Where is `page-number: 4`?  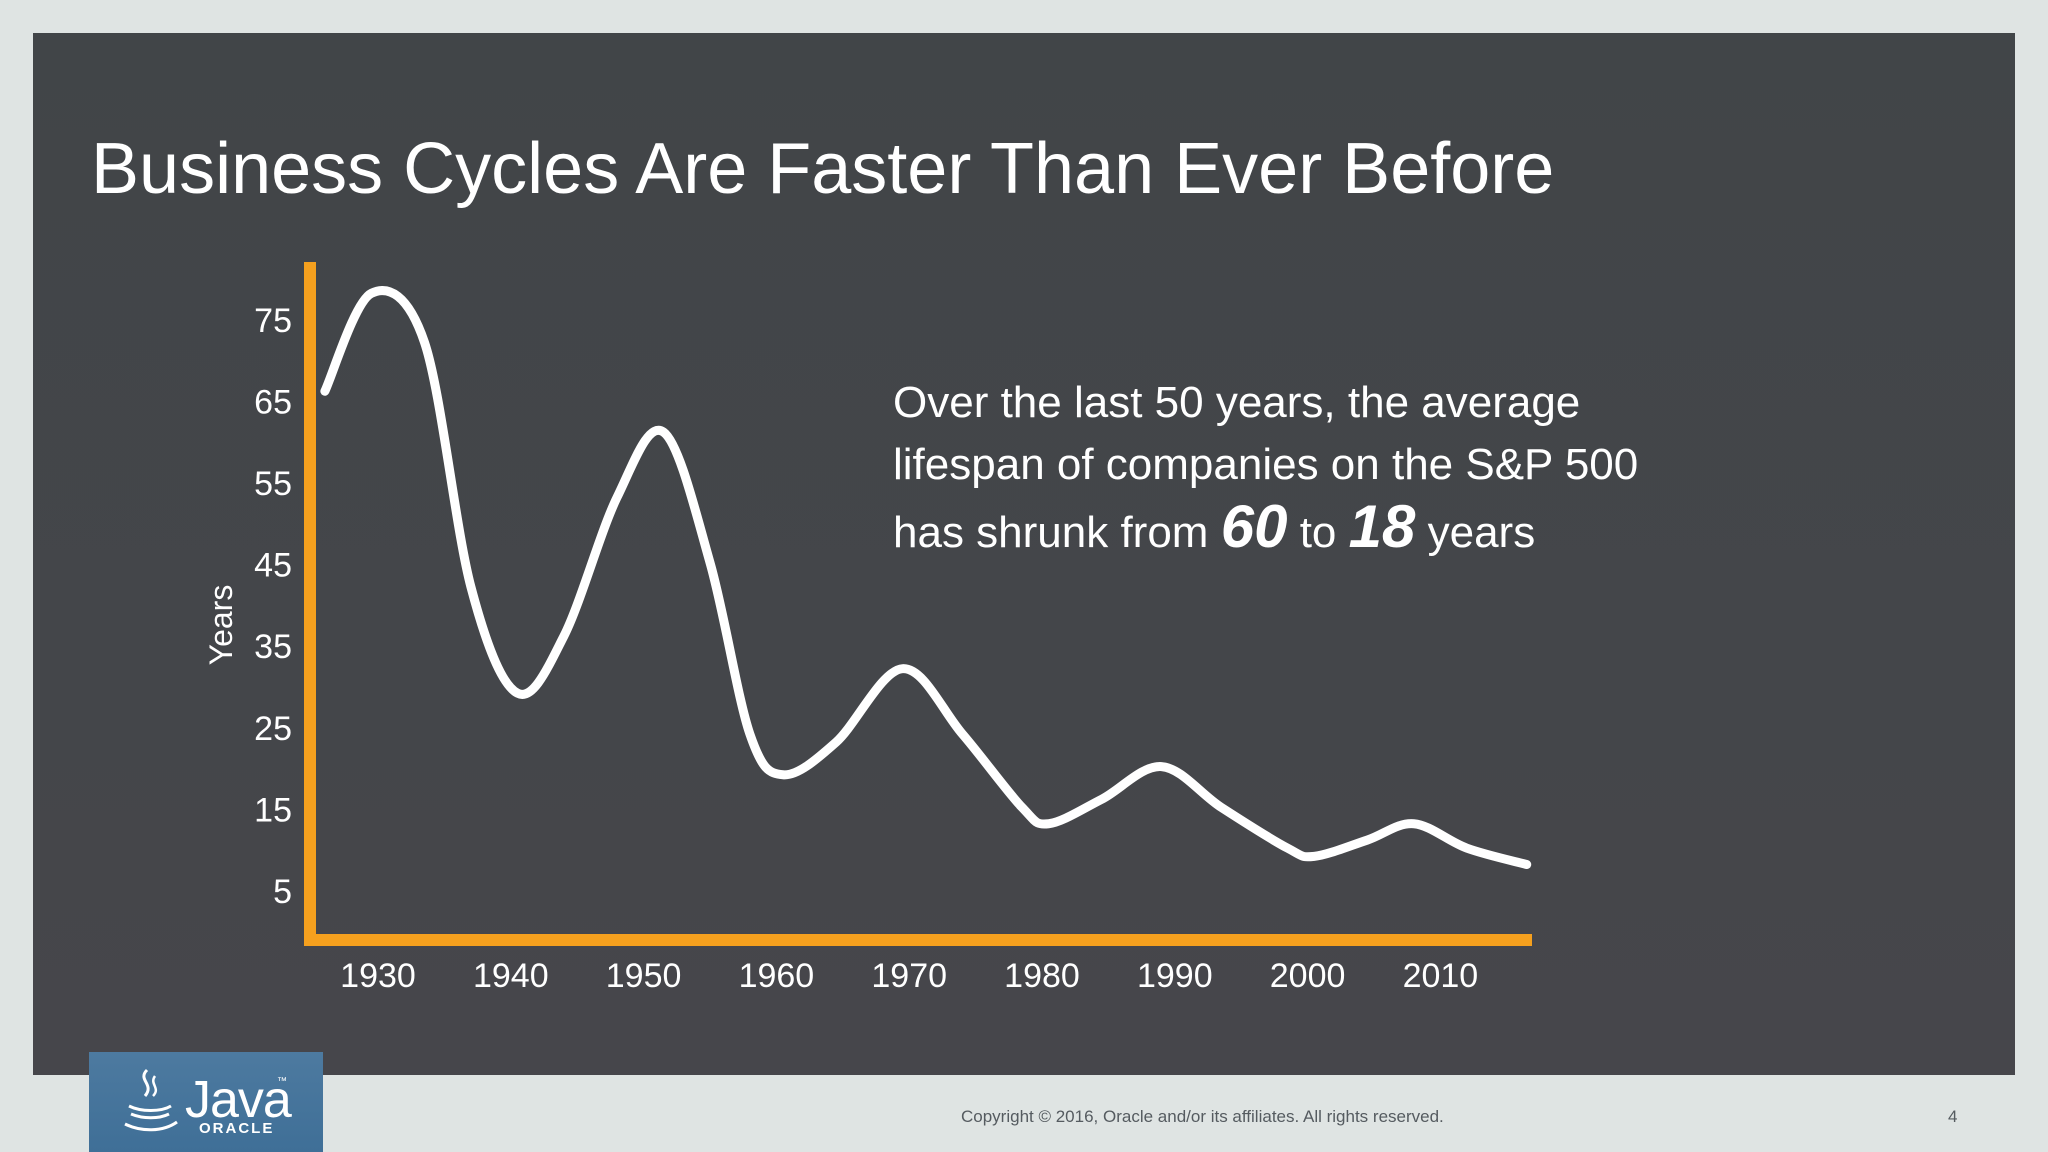
page-number: 4 is located at coordinates (1953, 1116).